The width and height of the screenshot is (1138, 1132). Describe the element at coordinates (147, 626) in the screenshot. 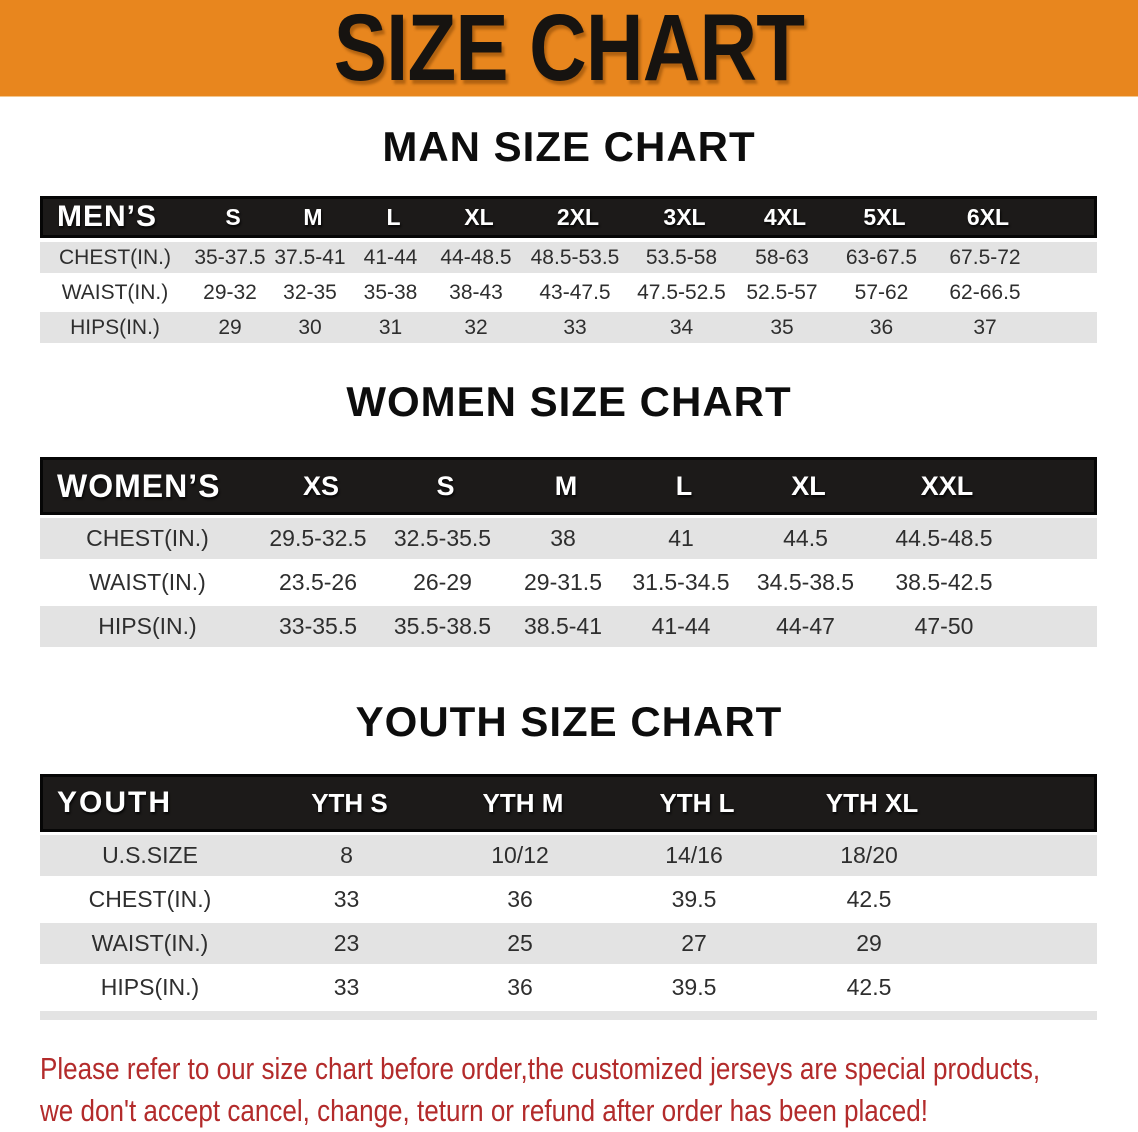

I see `row-label: HIPS(IN.)` at that location.